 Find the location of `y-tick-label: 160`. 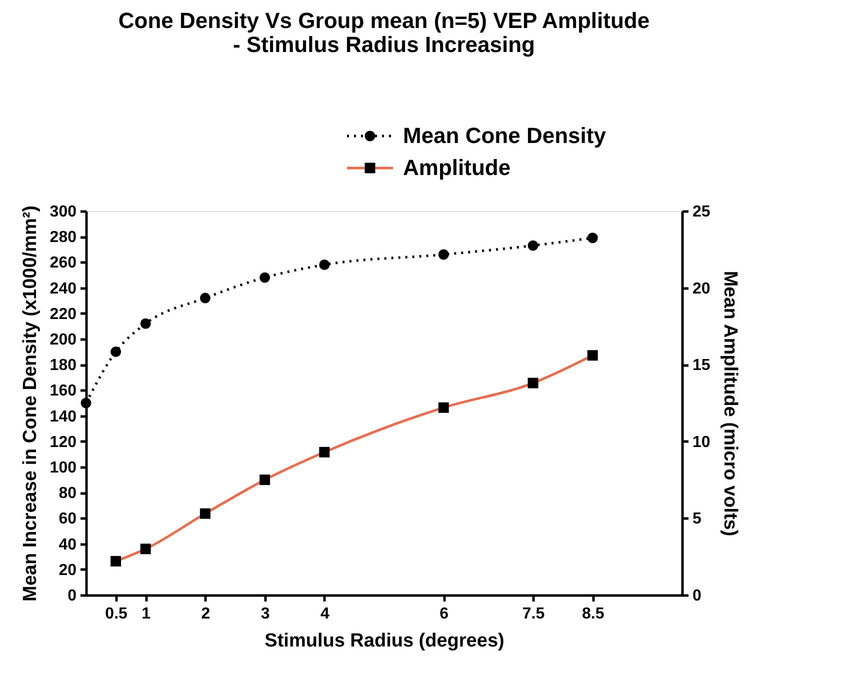

y-tick-label: 160 is located at coordinates (63, 391).